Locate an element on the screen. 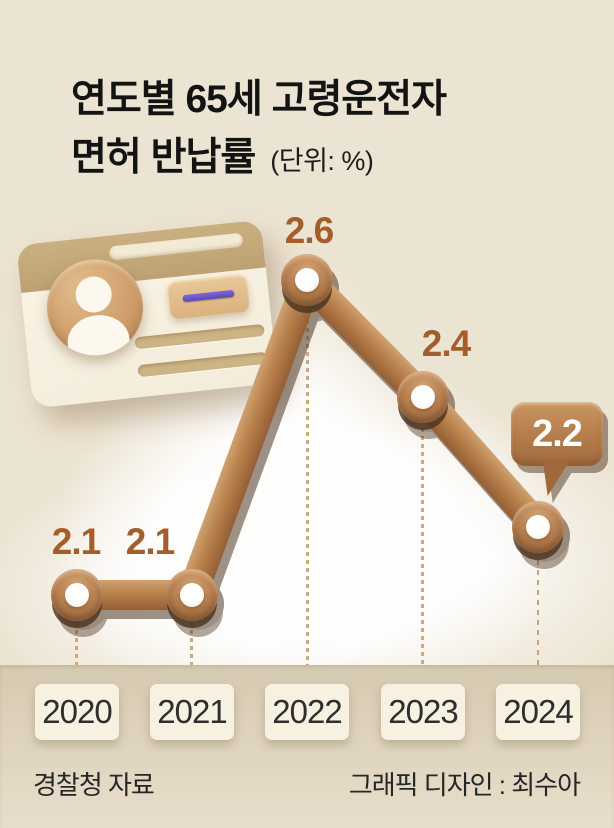 Image resolution: width=614 pixels, height=828 pixels. axis-label-2023: 2023 is located at coordinates (423, 712).